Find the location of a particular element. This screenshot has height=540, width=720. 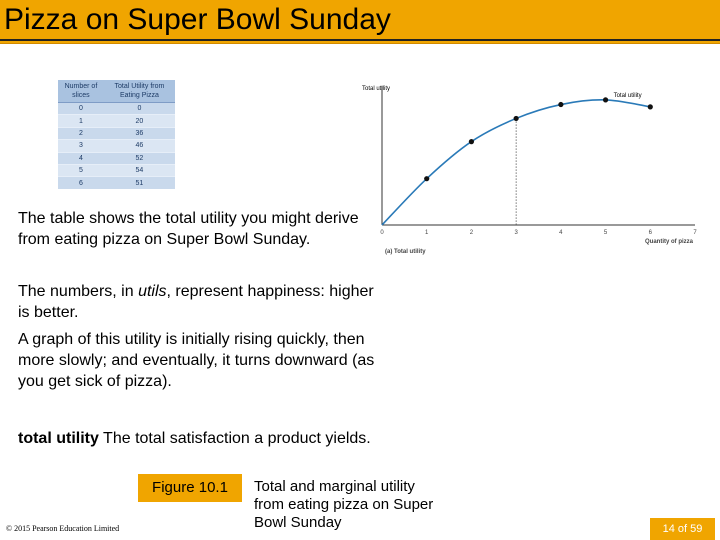

title-bar: Pizza on Super Bowl Sunday is located at coordinates (360, 22).